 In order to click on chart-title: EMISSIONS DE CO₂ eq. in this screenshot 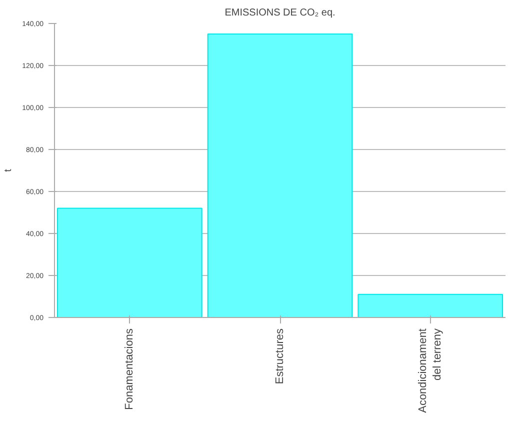, I will do `click(280, 13)`.